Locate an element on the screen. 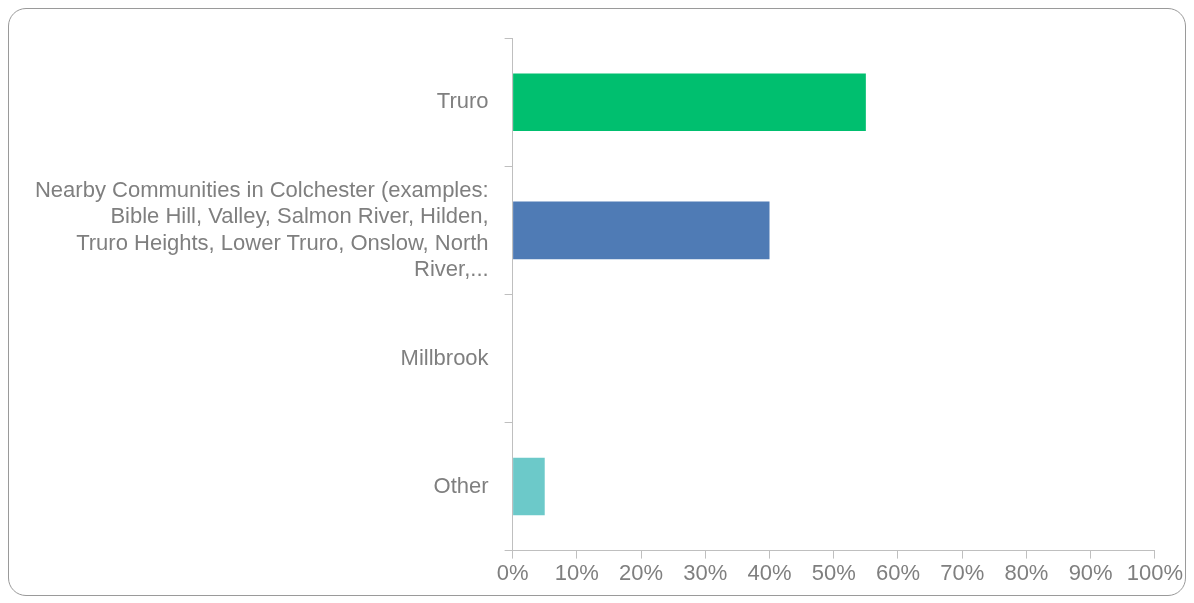  y-tick-label: Truro is located at coordinates (462, 101).